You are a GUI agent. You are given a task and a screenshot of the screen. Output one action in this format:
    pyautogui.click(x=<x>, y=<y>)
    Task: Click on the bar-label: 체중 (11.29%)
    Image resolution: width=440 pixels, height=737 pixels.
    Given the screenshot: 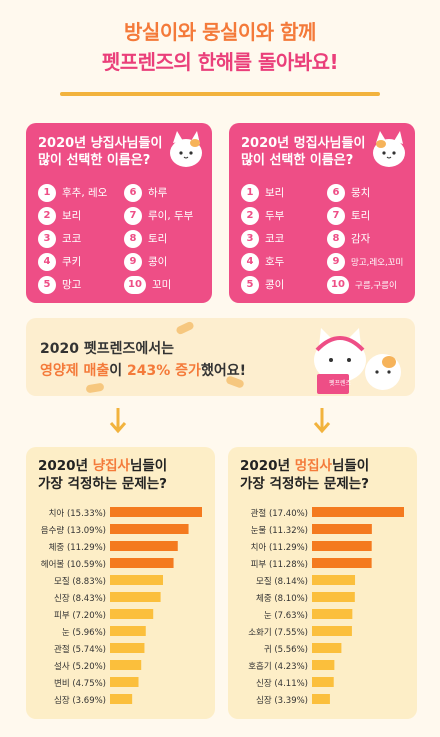 What is the action you would take?
    pyautogui.click(x=77, y=547)
    